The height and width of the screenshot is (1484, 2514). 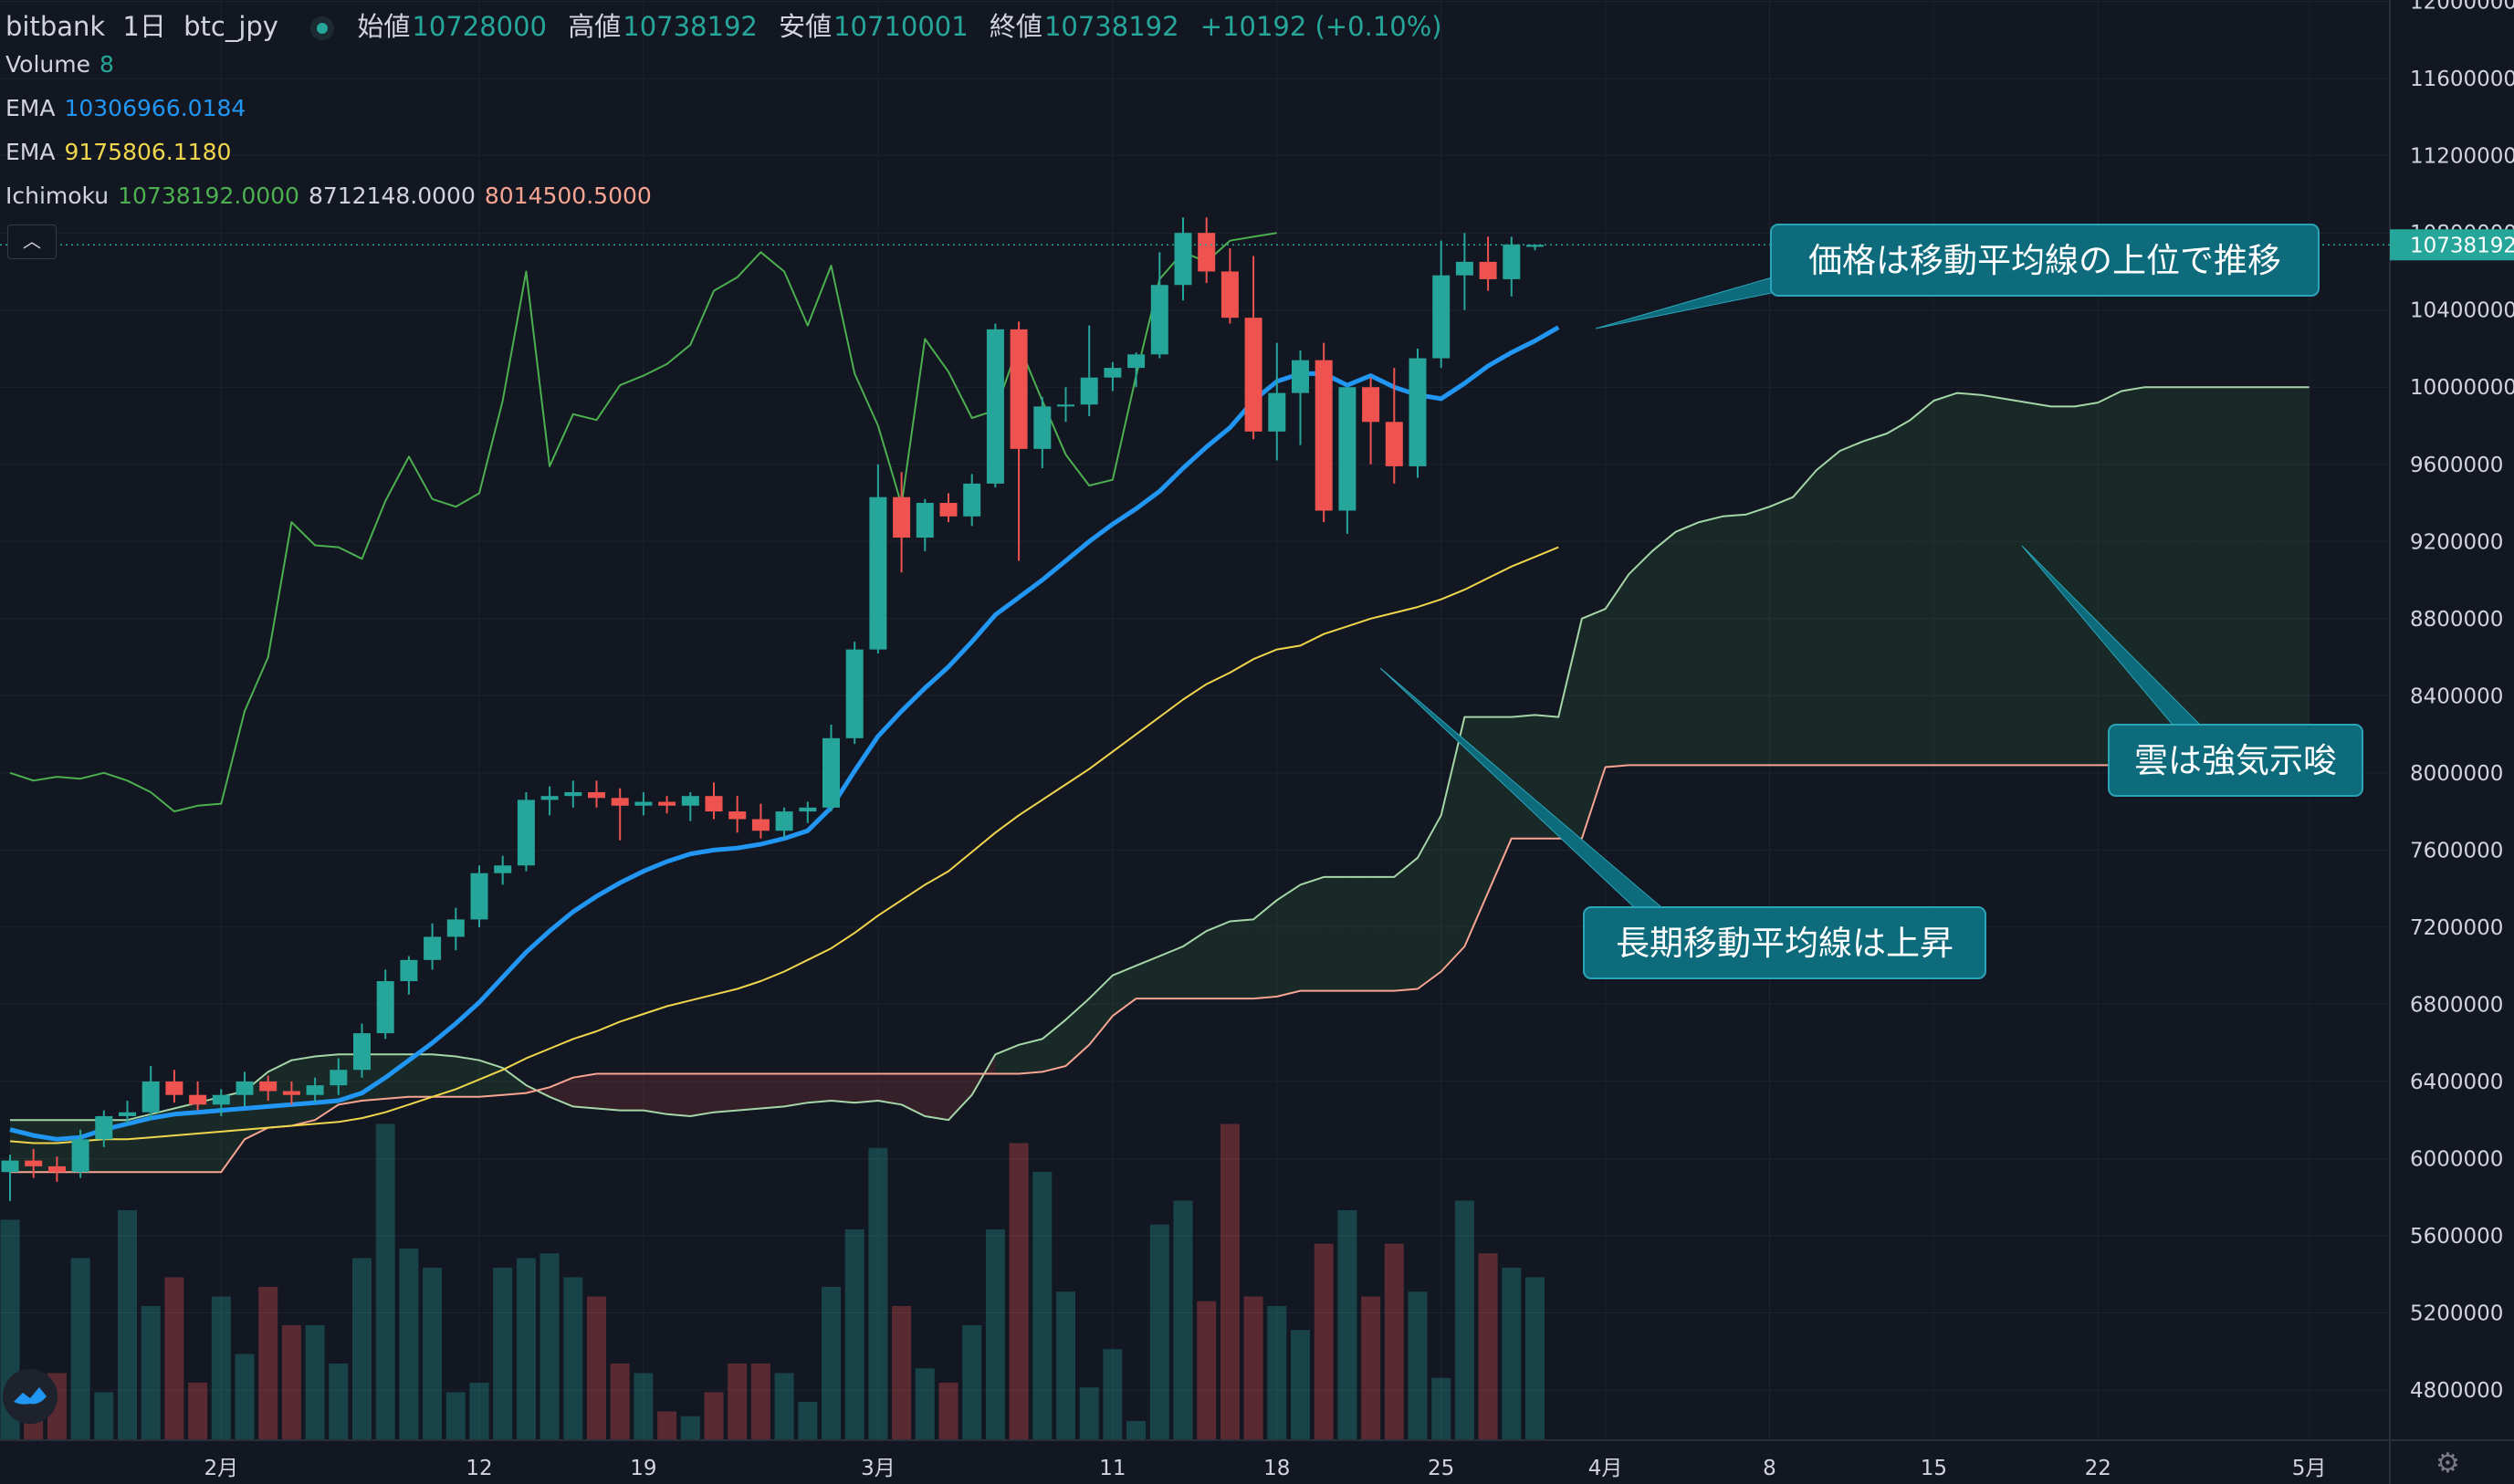 I want to click on symbol-name: btc_jpy, so click(x=230, y=26).